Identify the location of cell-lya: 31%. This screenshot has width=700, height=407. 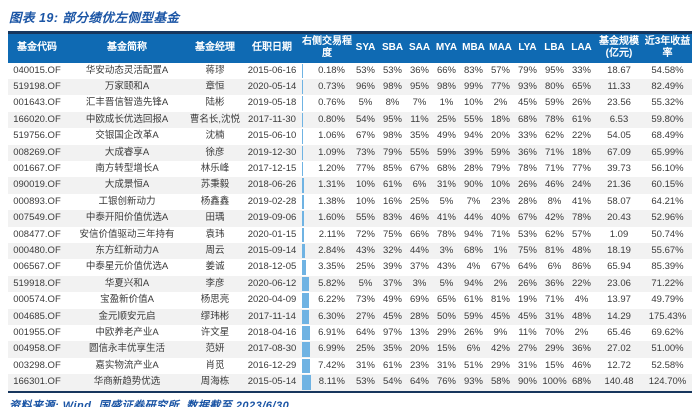
(527, 365).